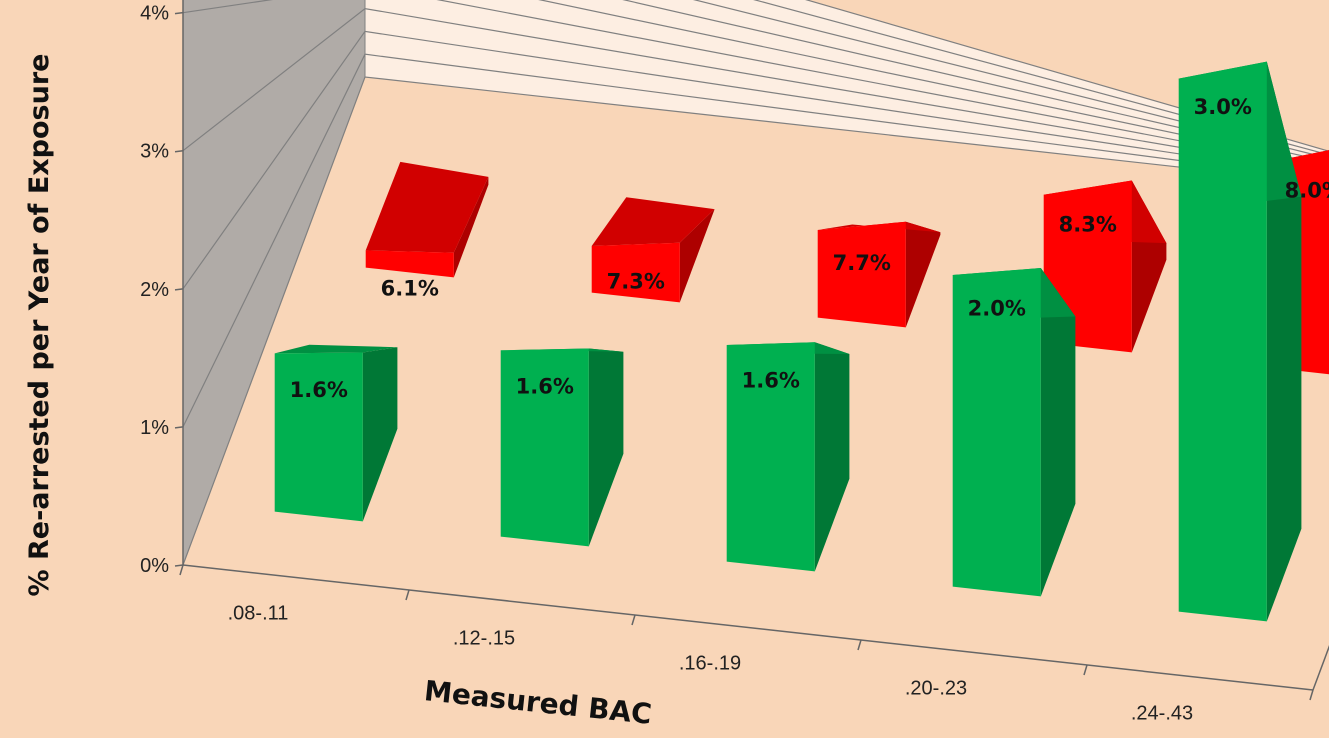 The image size is (1329, 738). What do you see at coordinates (1307, 190) in the screenshot?
I see `data-label: 8.0%` at bounding box center [1307, 190].